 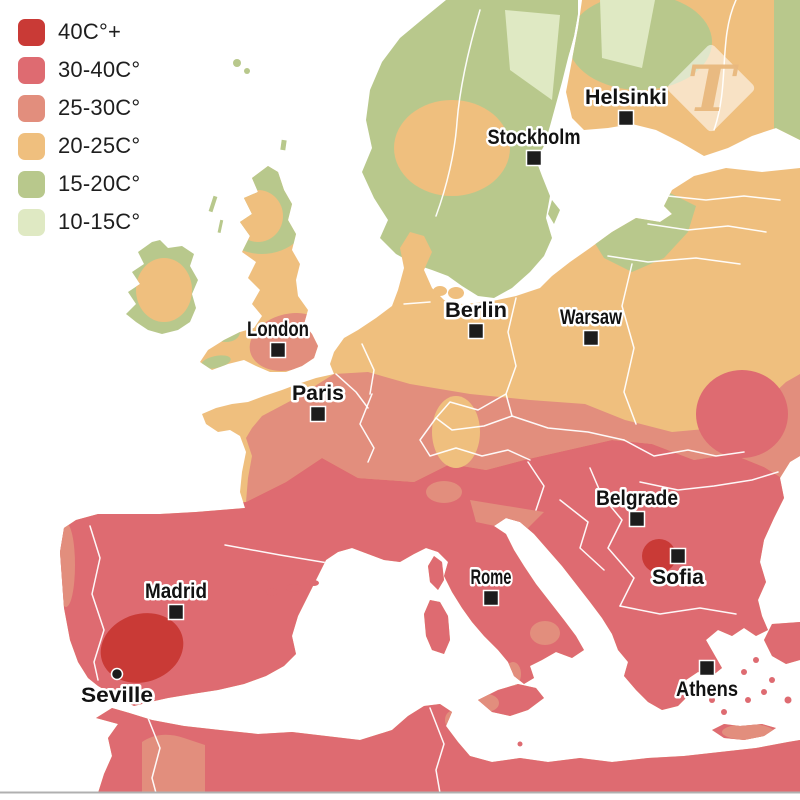 I want to click on city-label-berlin: Berlin, so click(x=476, y=310).